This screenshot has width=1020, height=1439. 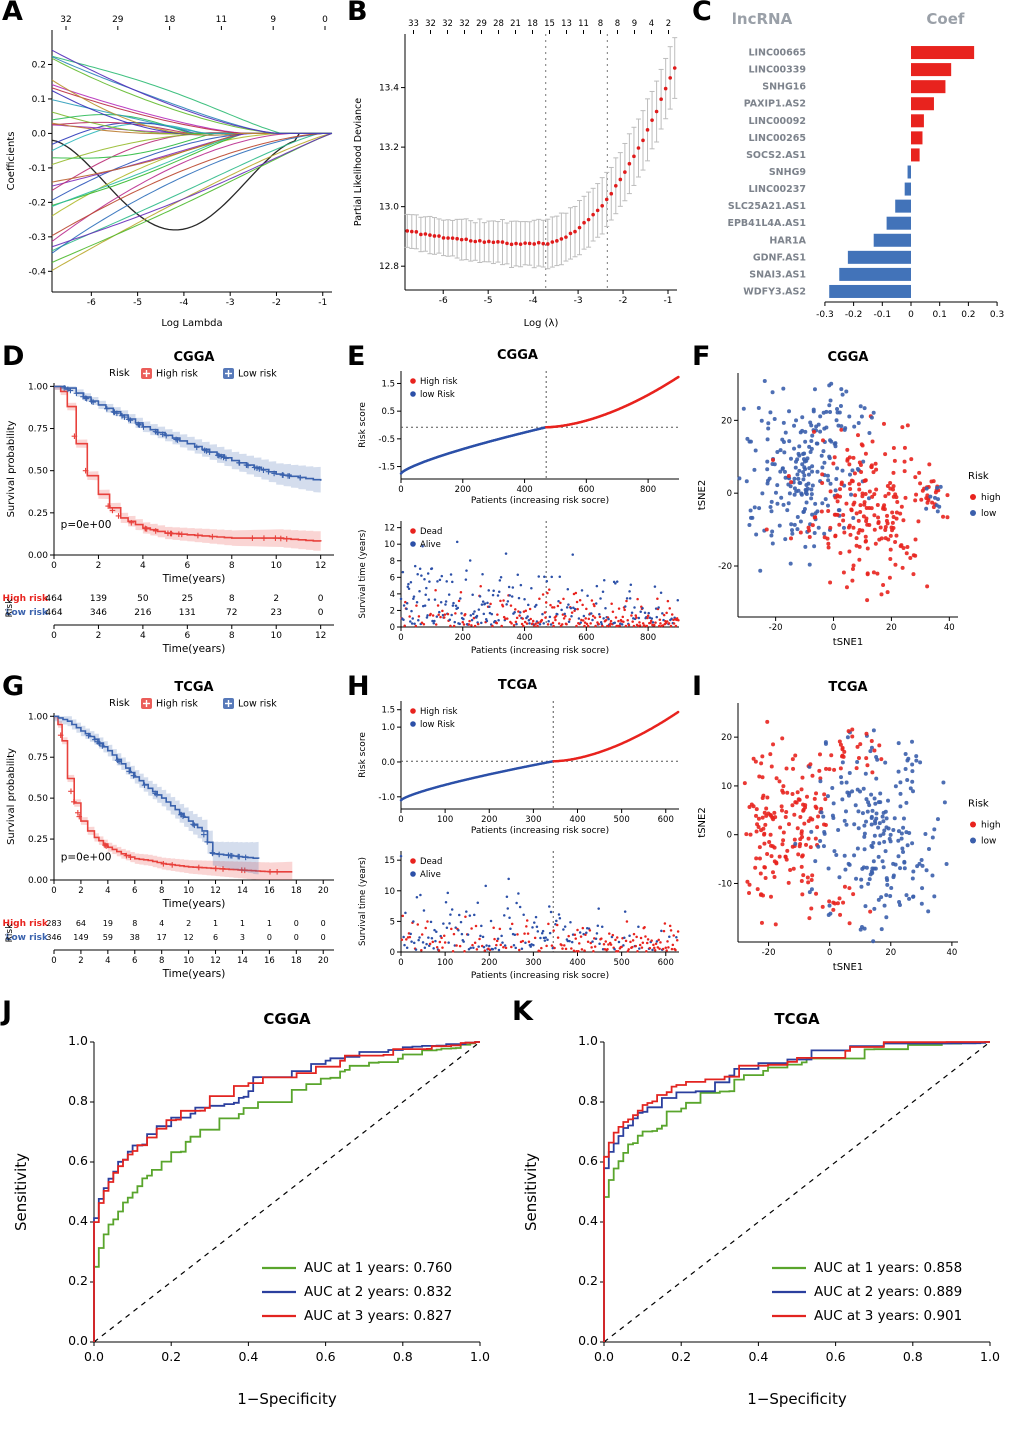 I want to click on panel-A-label: A, so click(x=12, y=13).